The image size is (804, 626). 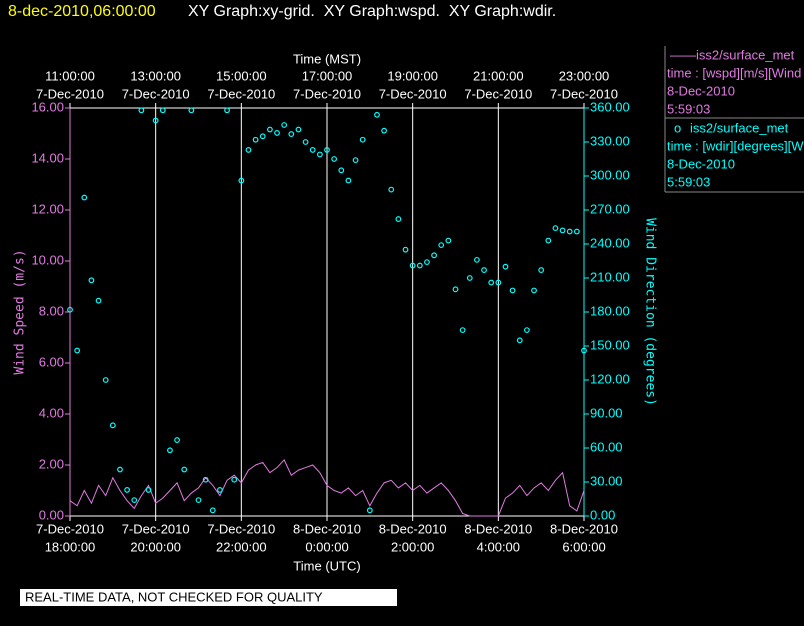 What do you see at coordinates (688, 108) in the screenshot?
I see `legend-time: 5:59:03` at bounding box center [688, 108].